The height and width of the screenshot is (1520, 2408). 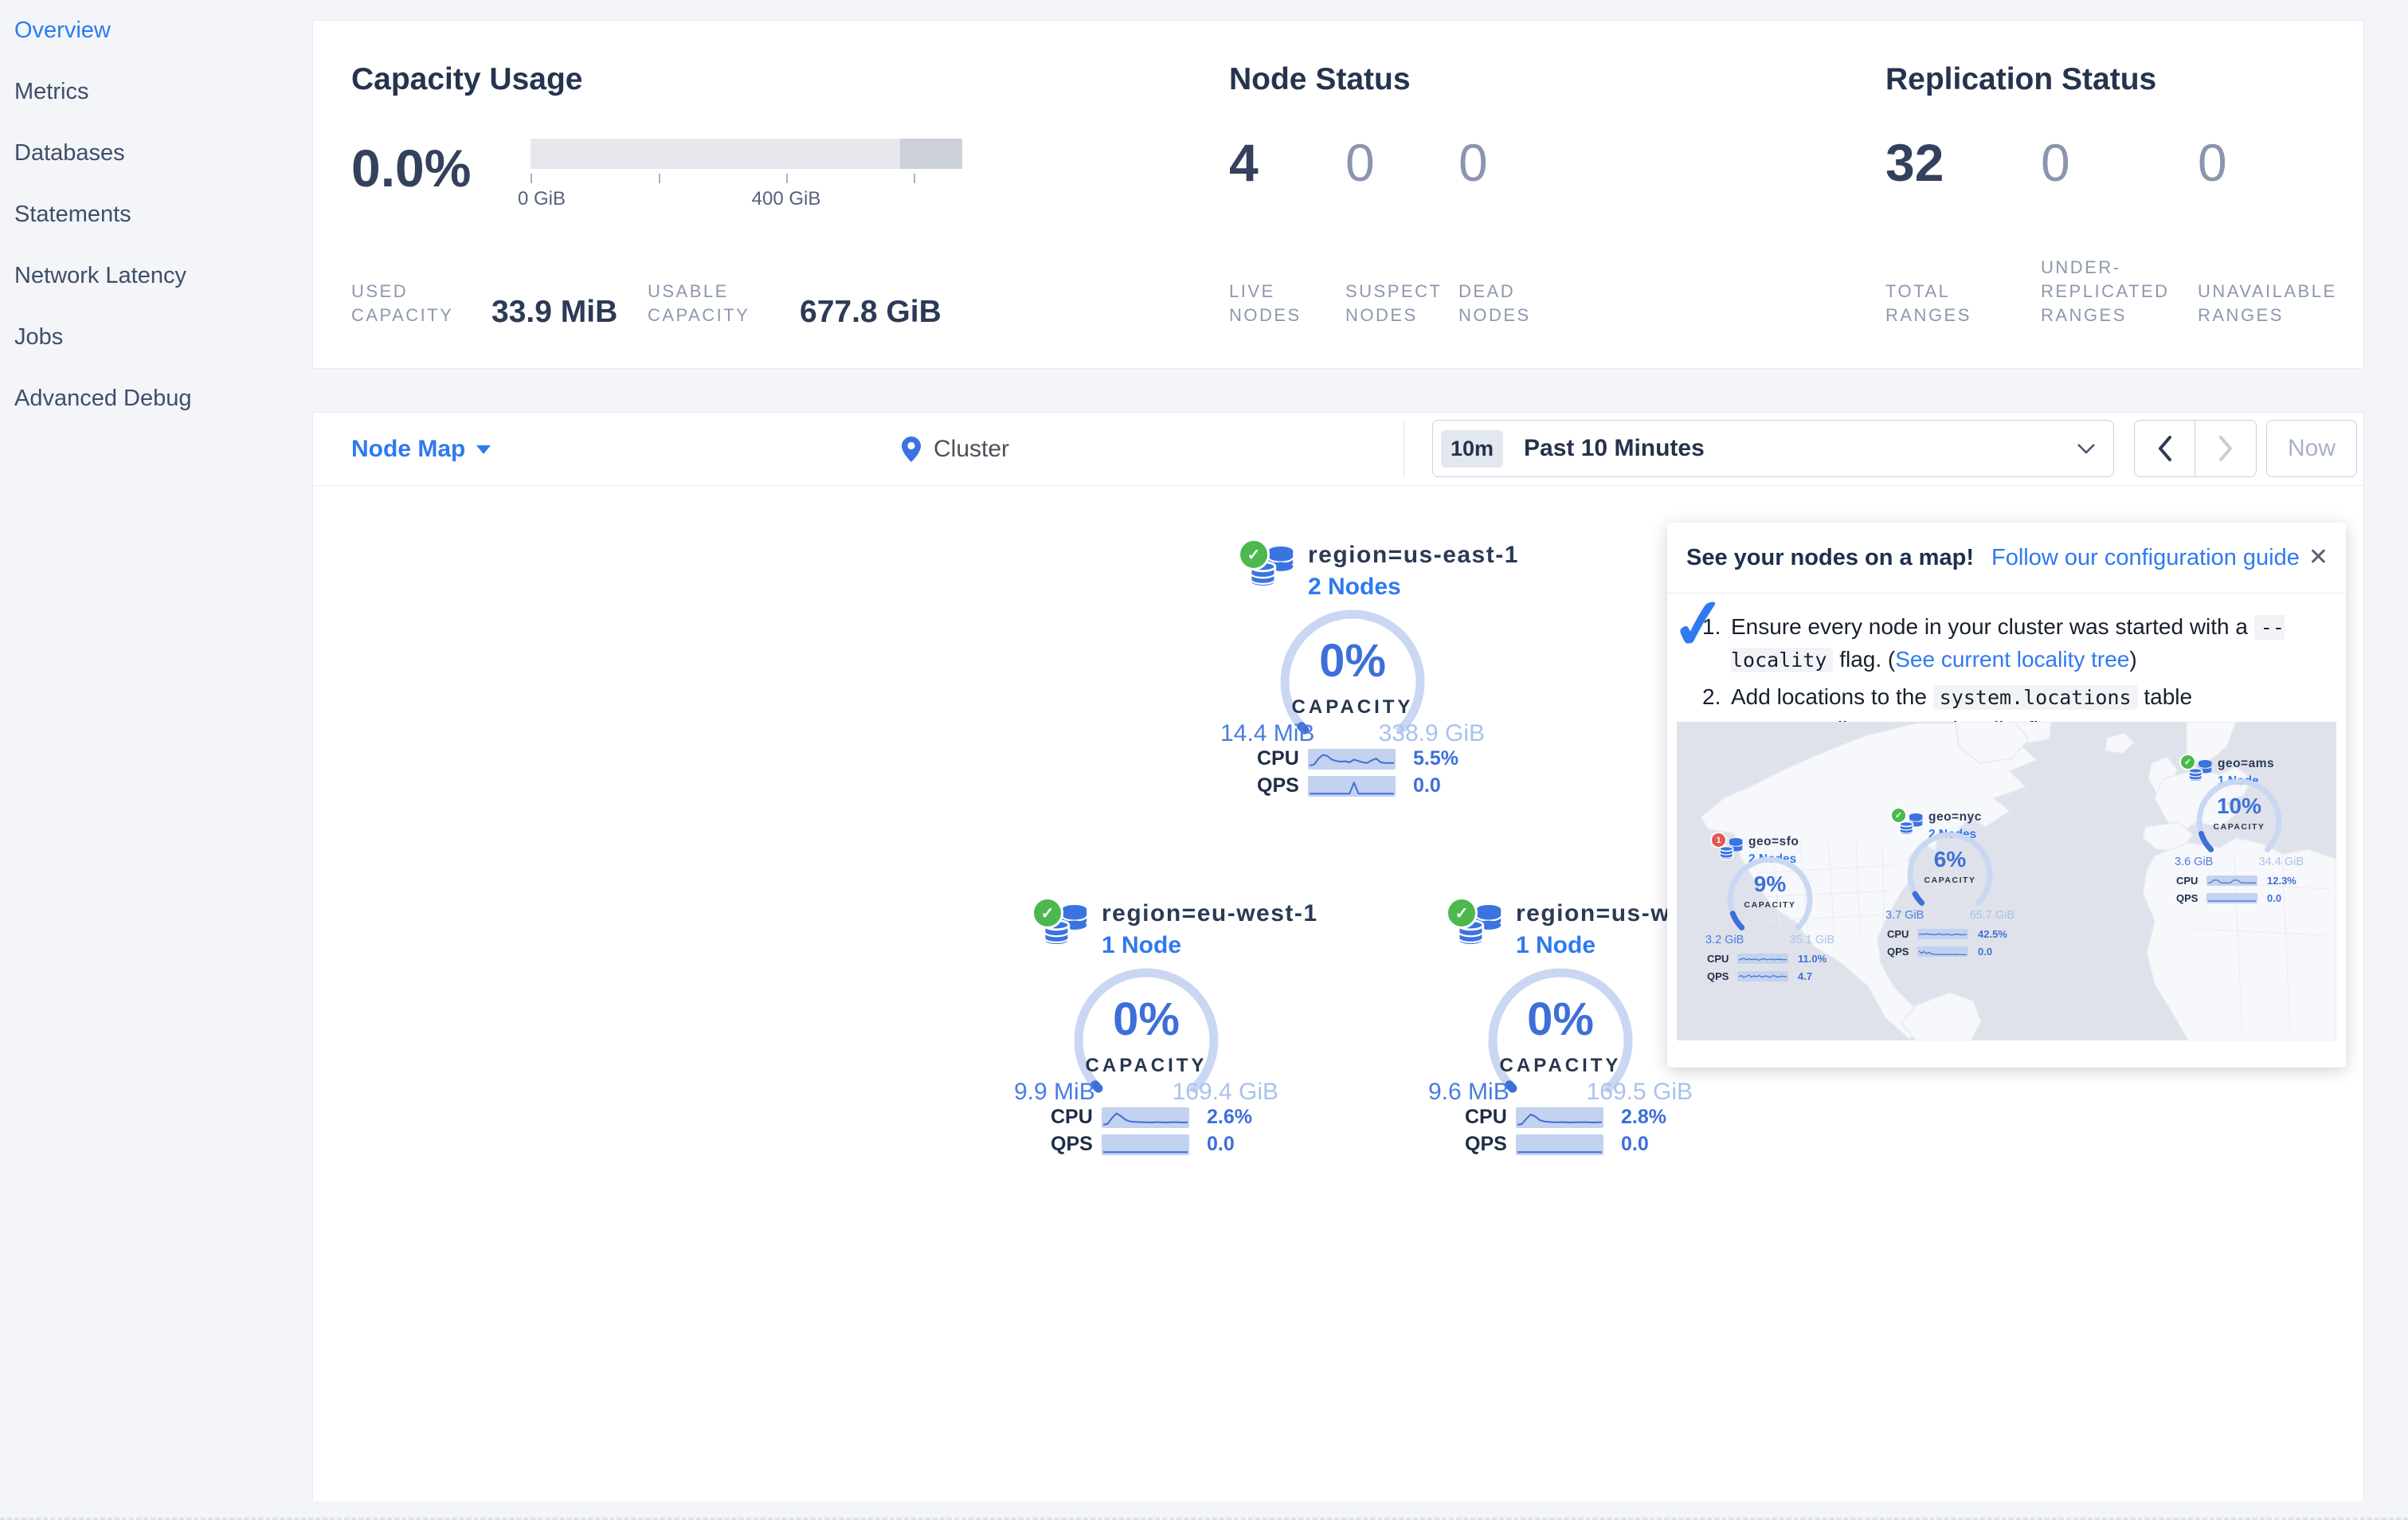 I want to click on time-prev-button, so click(x=2165, y=448).